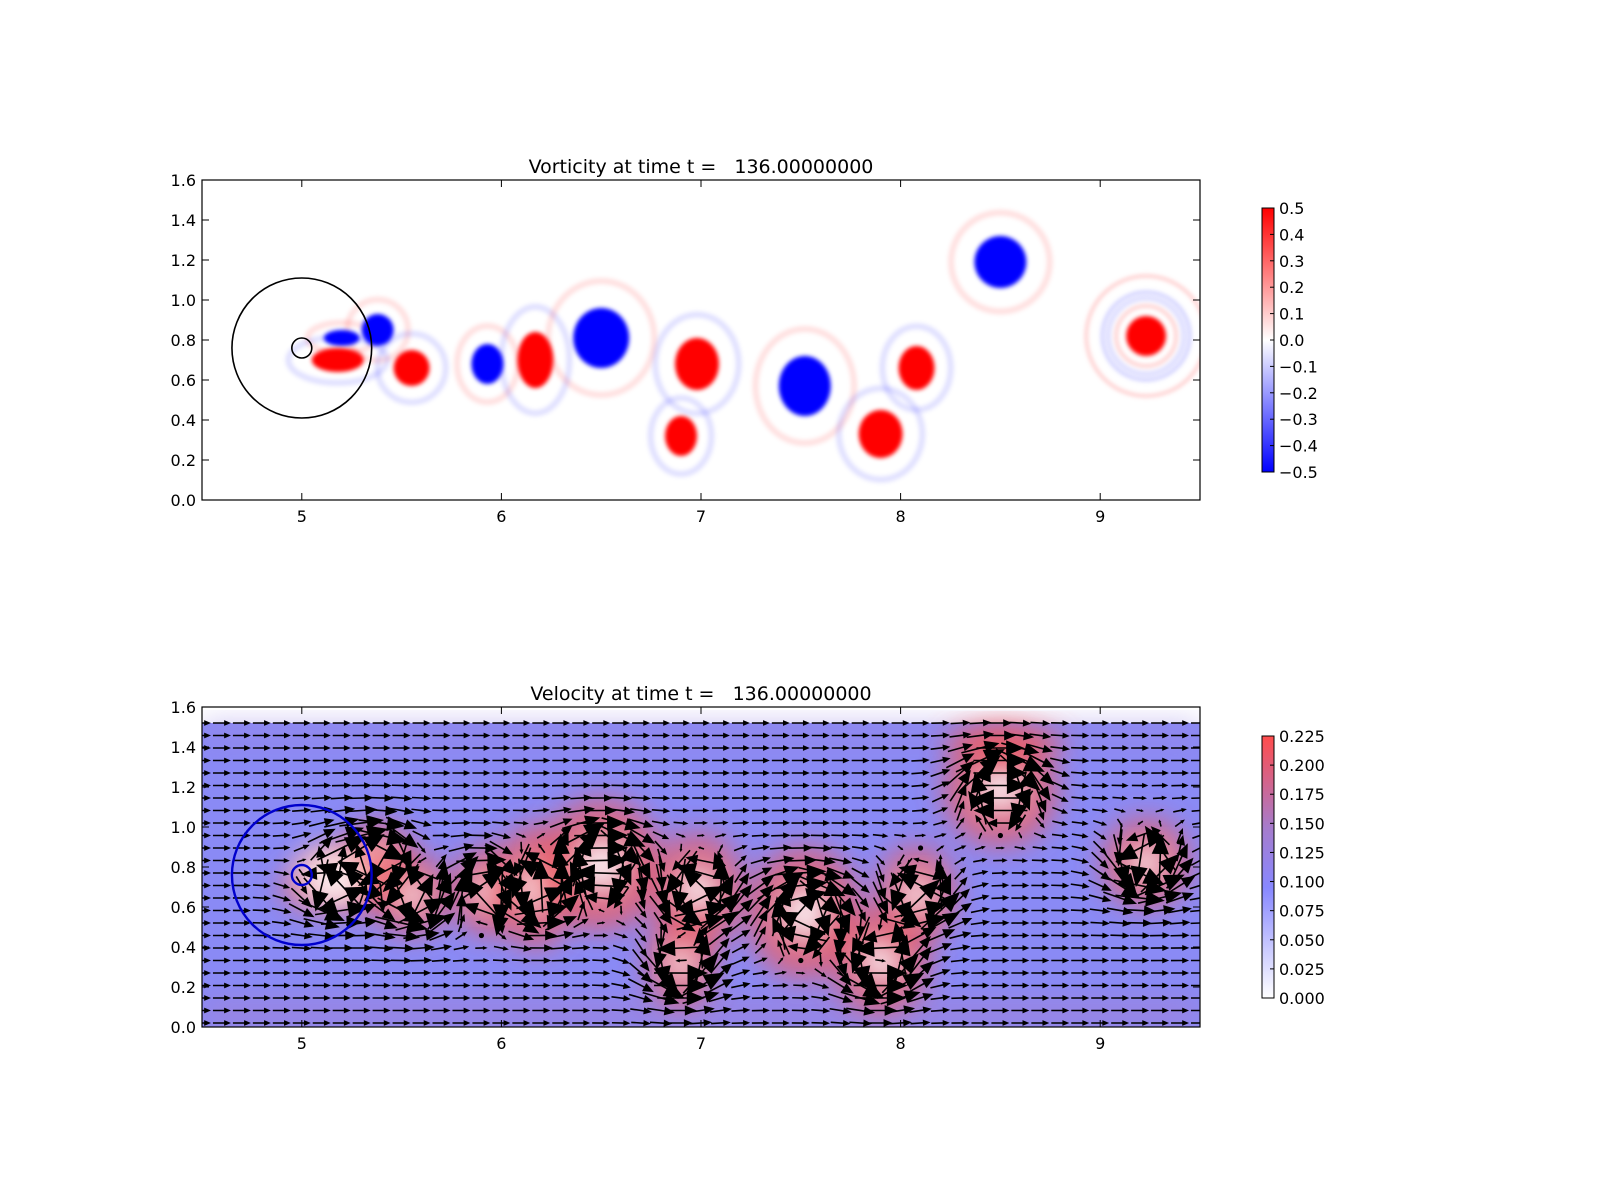 Image resolution: width=1600 pixels, height=1204 pixels. I want to click on velocity-colorbar-label: 0.050, so click(1302, 940).